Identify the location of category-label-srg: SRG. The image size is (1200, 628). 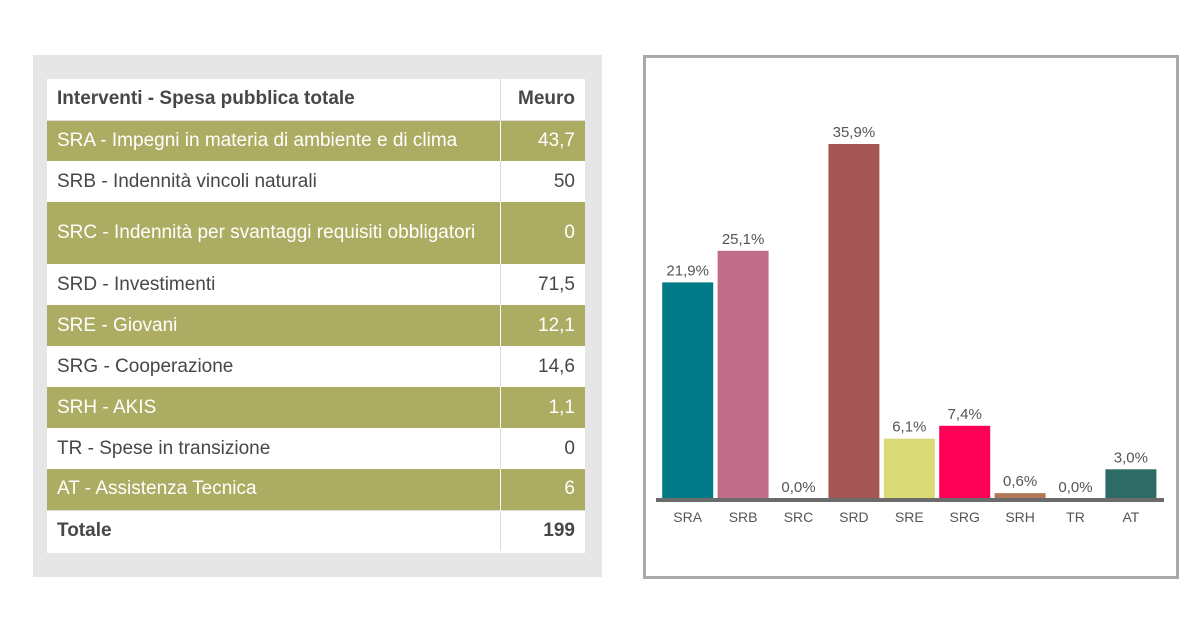
(965, 517).